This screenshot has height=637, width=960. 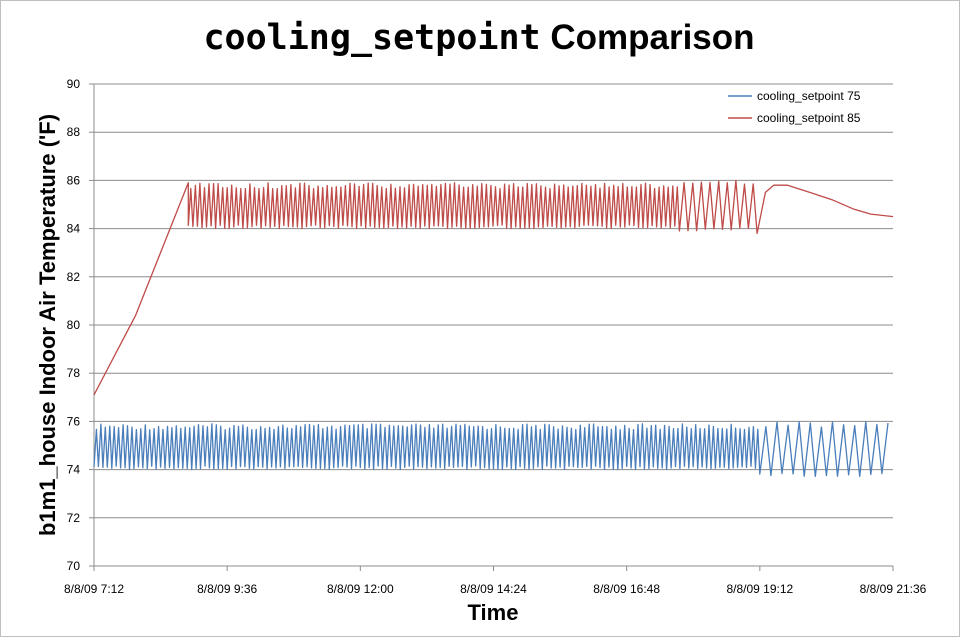 I want to click on x-tick-label: 8/8/09 19:12, so click(x=759, y=589).